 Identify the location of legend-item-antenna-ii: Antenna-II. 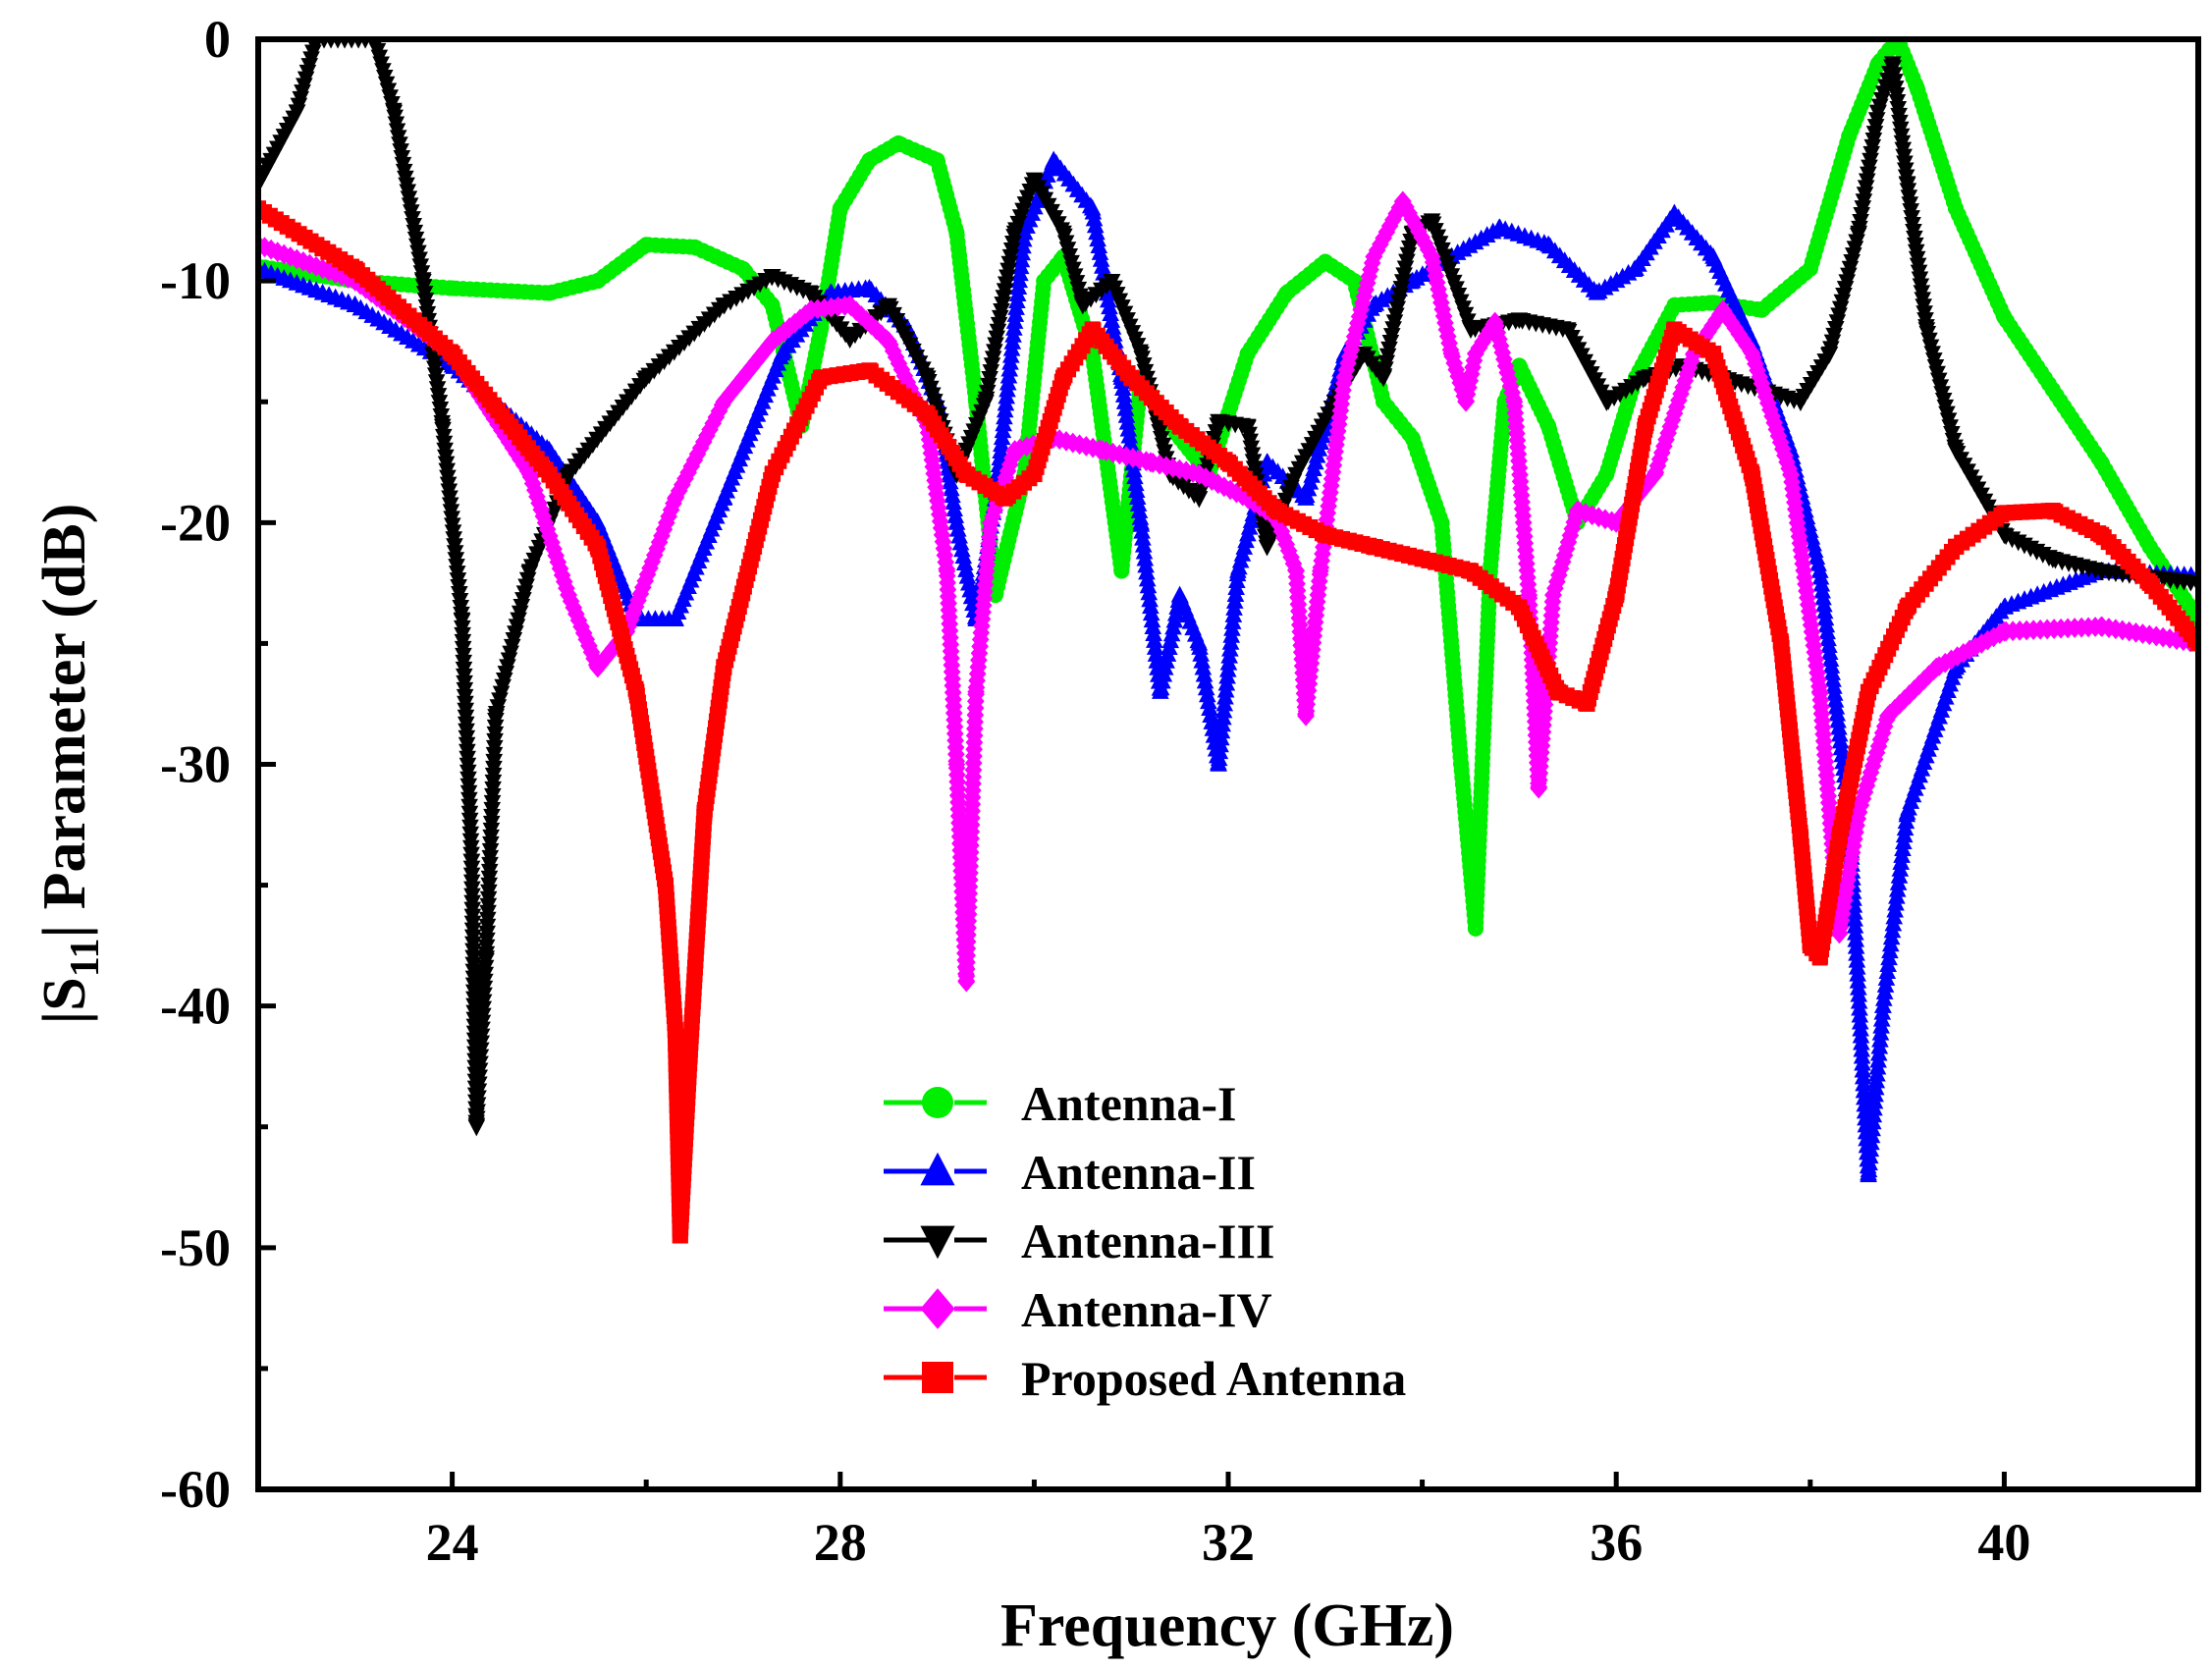
(1070, 1172).